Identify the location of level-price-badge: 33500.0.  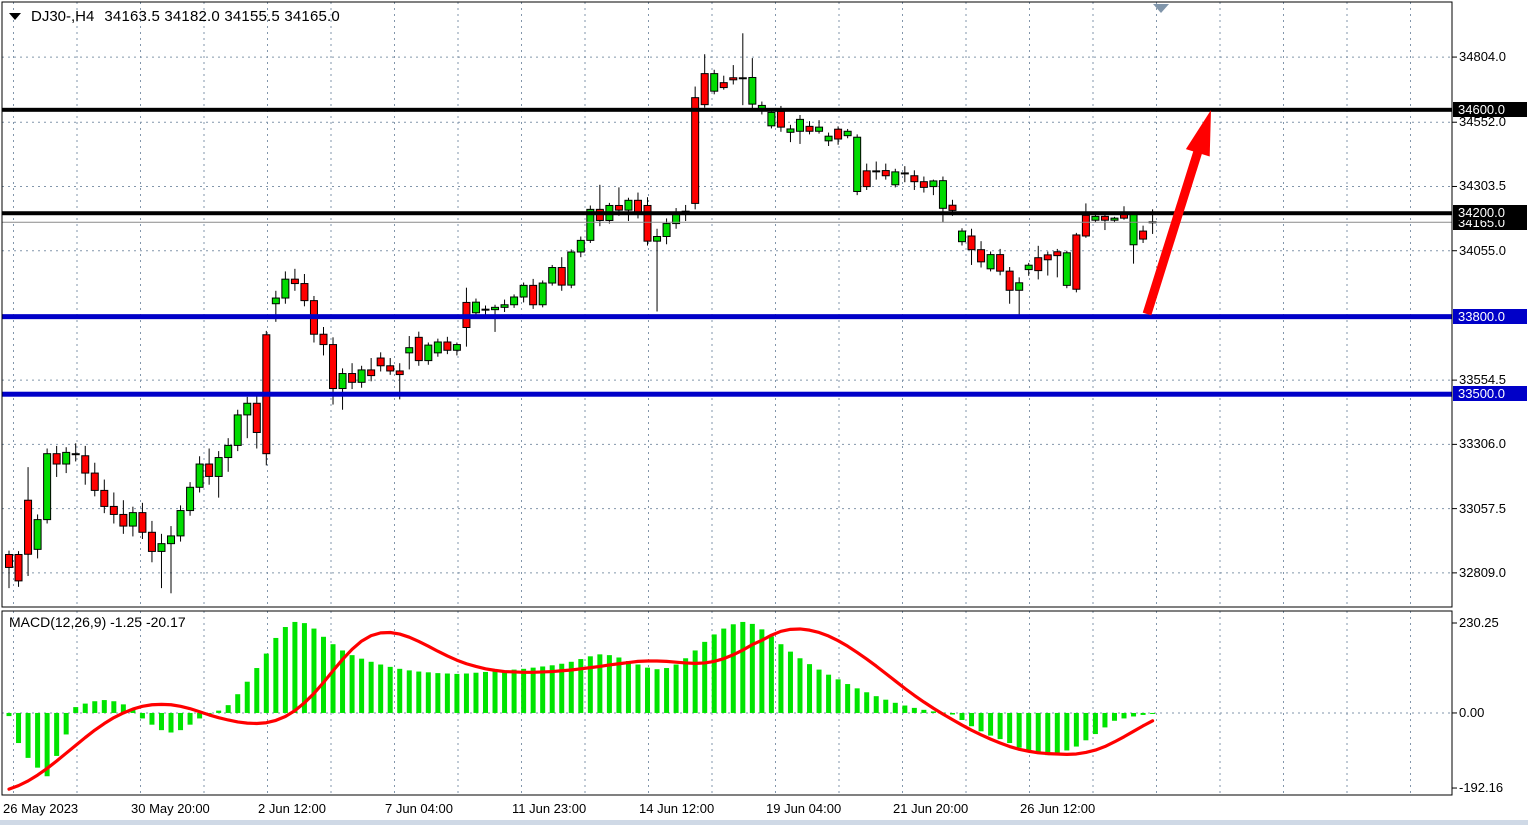
(1490, 394).